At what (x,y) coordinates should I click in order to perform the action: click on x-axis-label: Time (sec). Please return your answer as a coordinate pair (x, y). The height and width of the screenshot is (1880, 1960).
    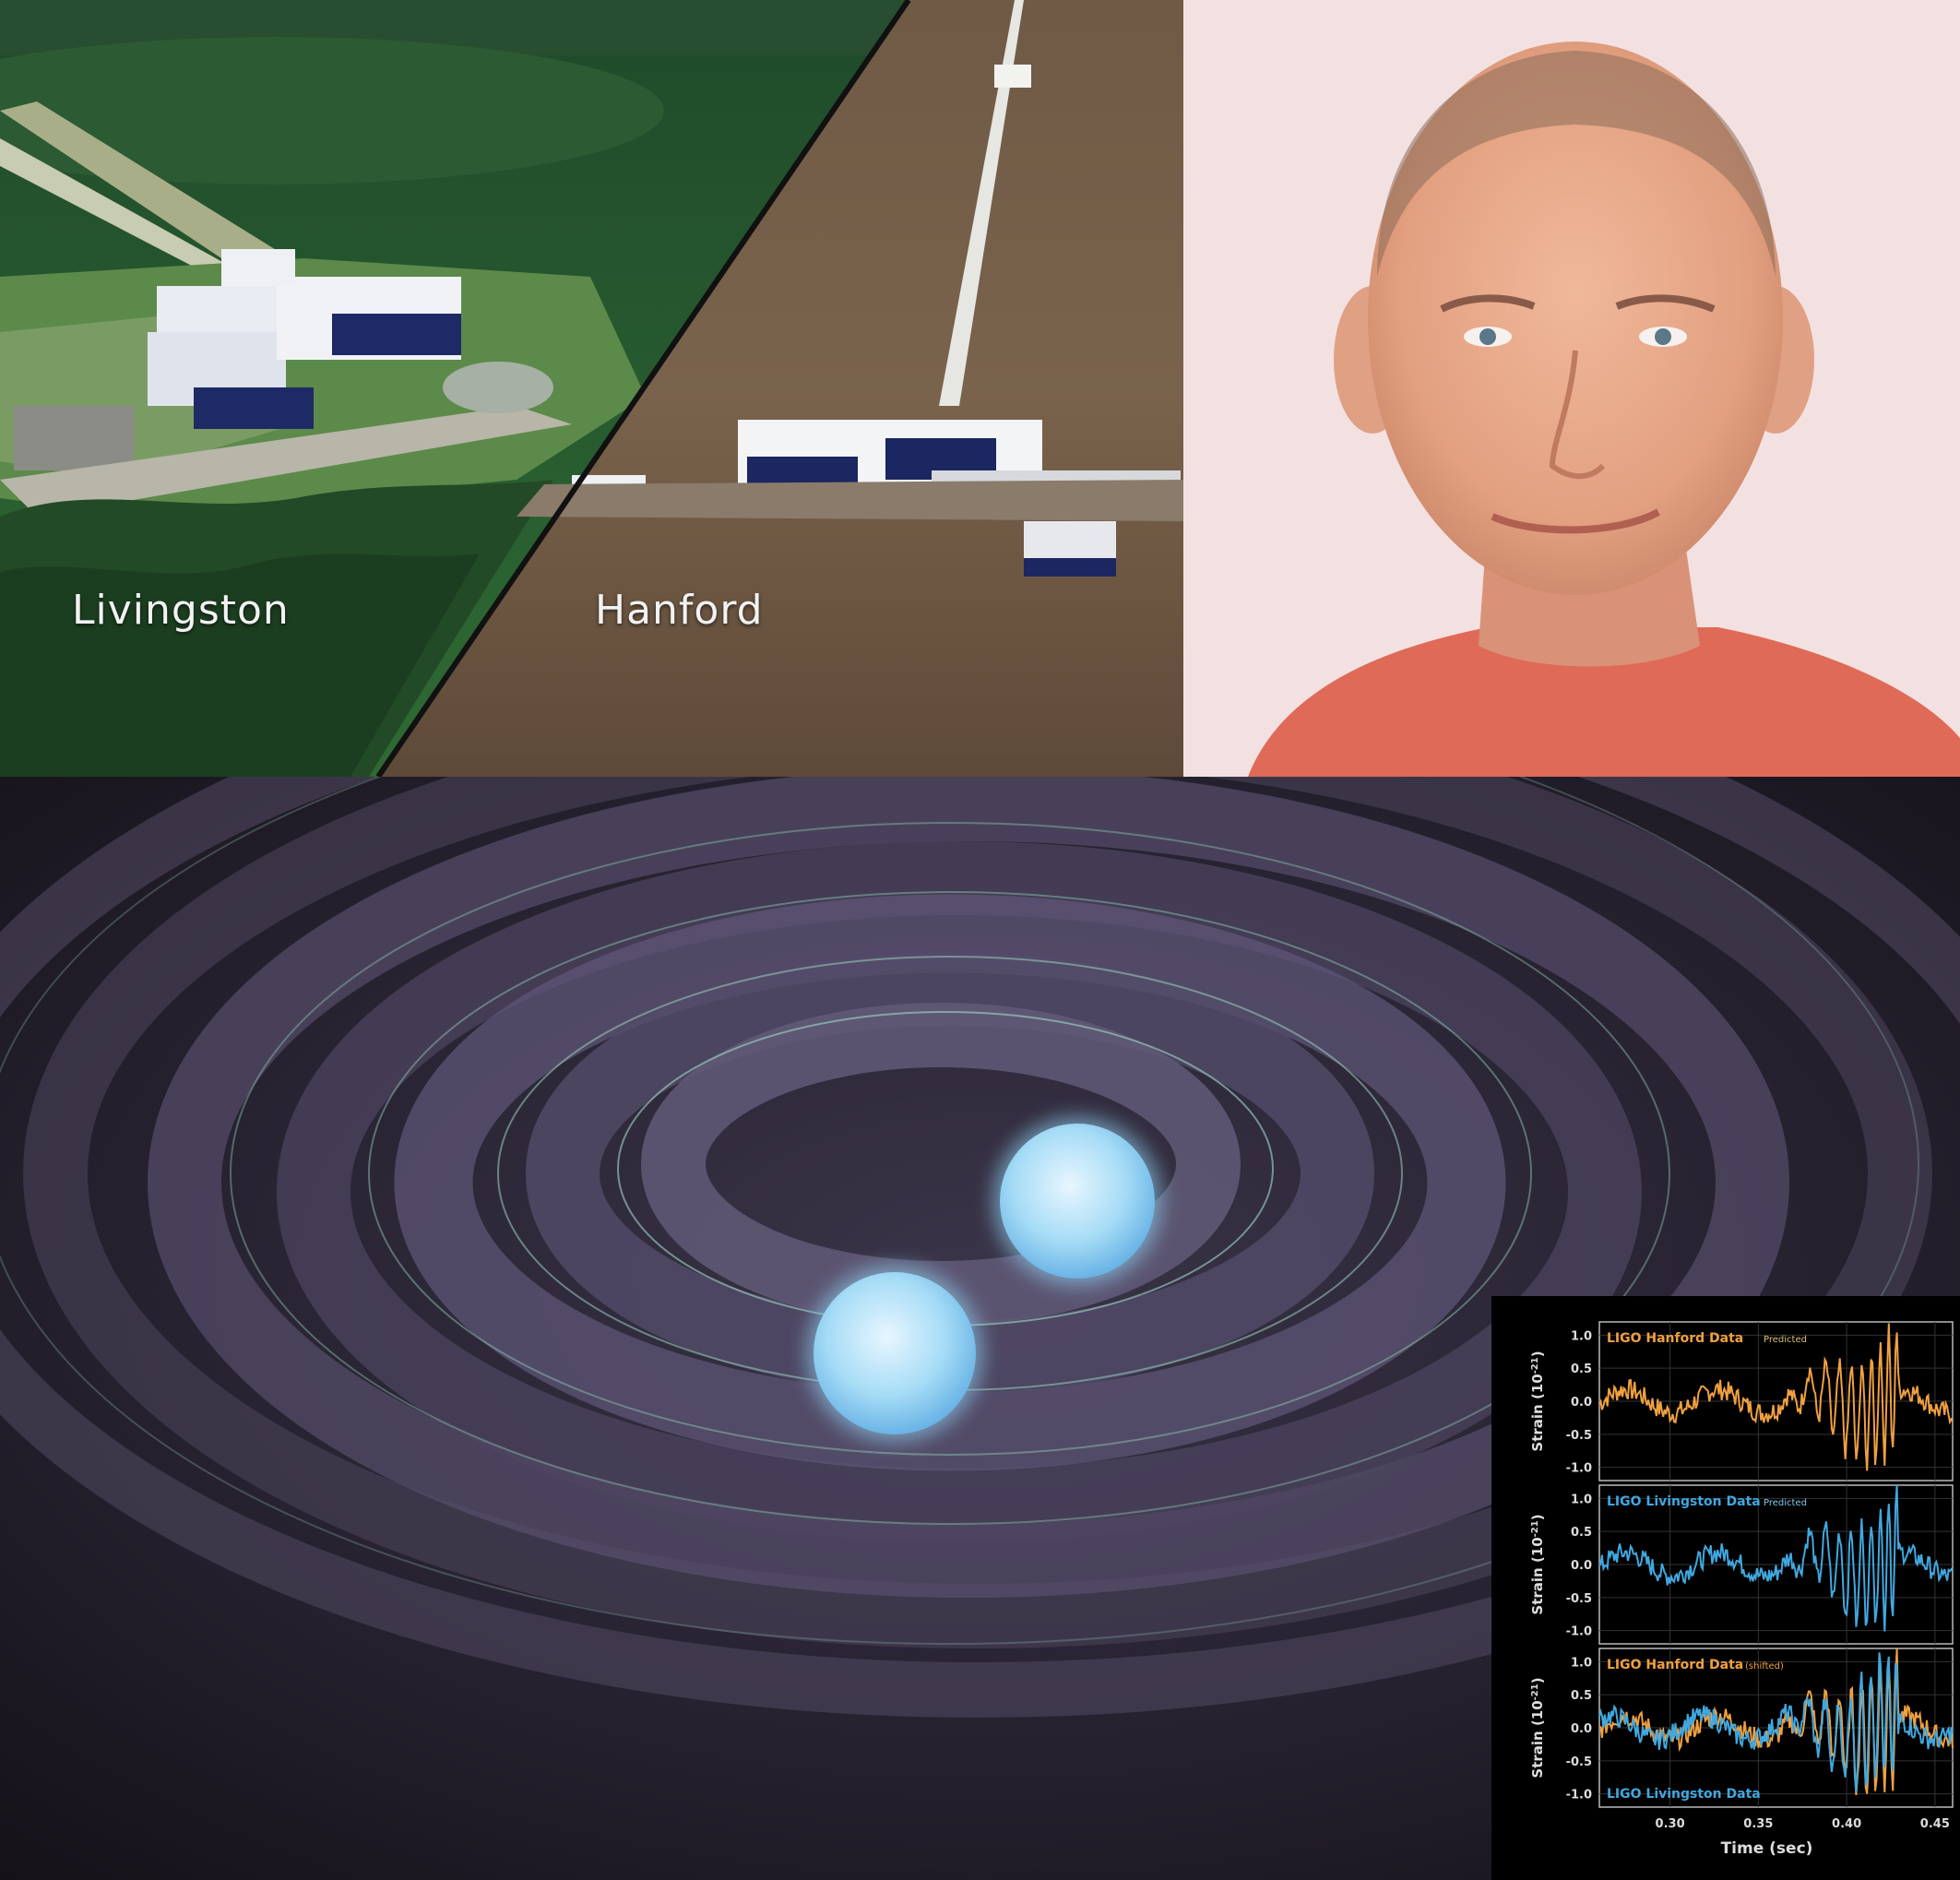
    Looking at the image, I should click on (1767, 1849).